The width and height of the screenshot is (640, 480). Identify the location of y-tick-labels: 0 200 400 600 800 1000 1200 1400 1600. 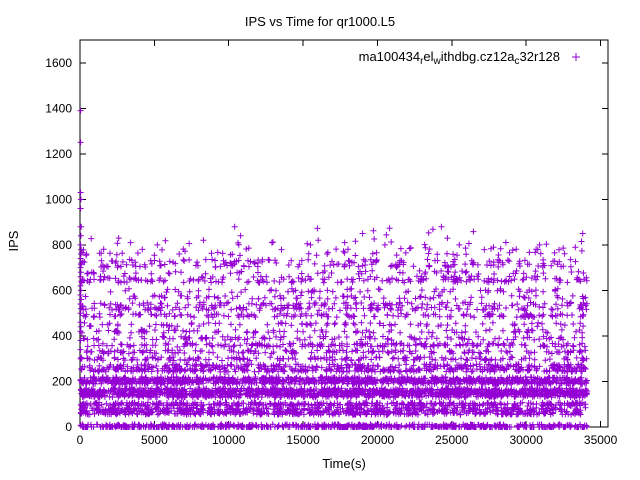
(58, 245).